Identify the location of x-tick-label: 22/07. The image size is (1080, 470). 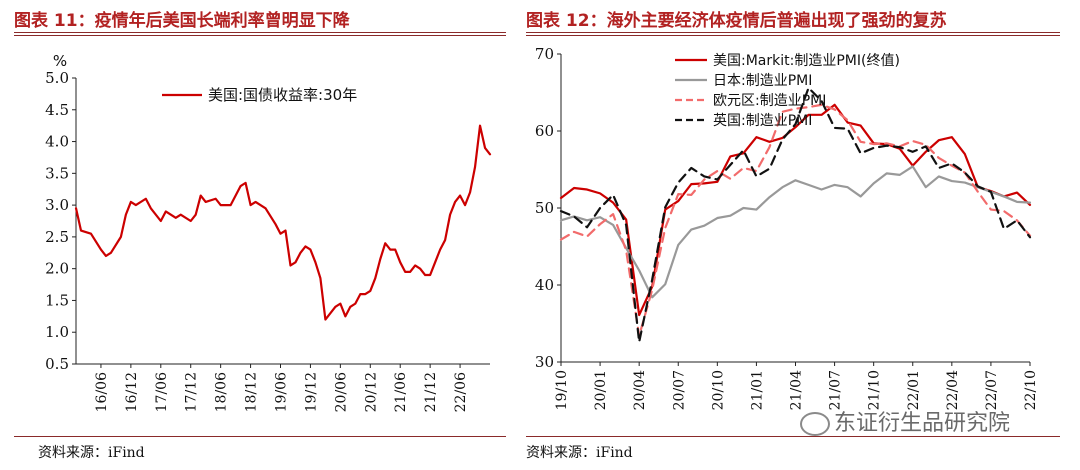
(992, 390).